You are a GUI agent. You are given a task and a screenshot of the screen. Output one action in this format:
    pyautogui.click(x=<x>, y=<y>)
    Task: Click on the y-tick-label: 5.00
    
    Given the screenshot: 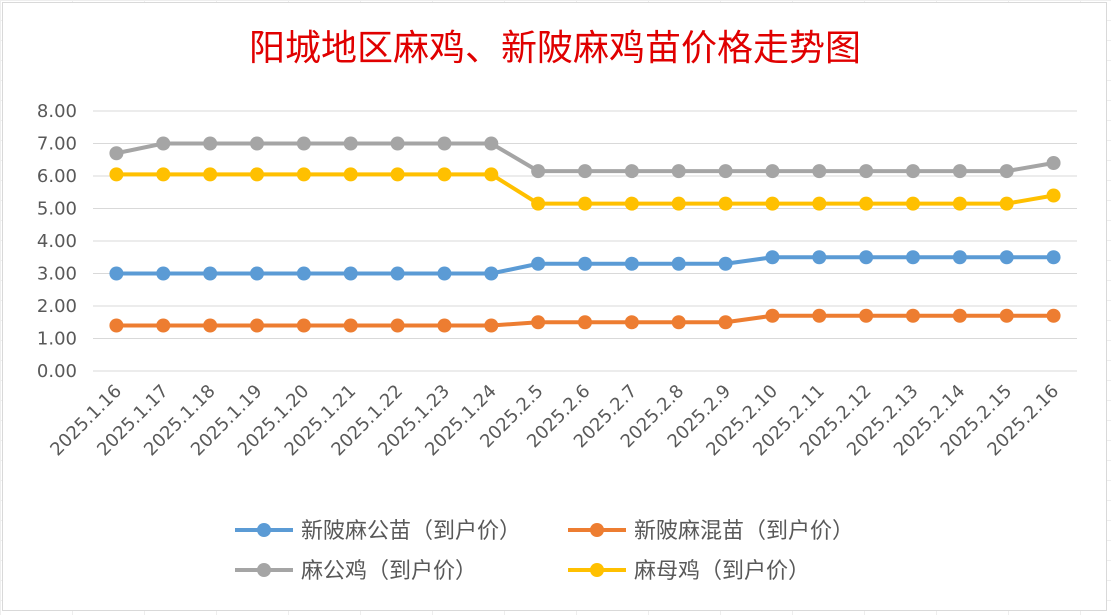 What is the action you would take?
    pyautogui.click(x=57, y=209)
    